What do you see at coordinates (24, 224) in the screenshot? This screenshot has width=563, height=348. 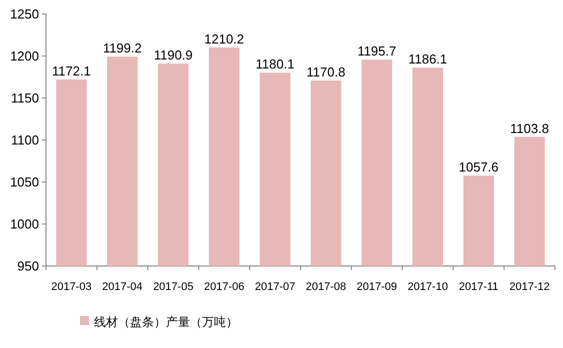 I see `ytick: 1000` at bounding box center [24, 224].